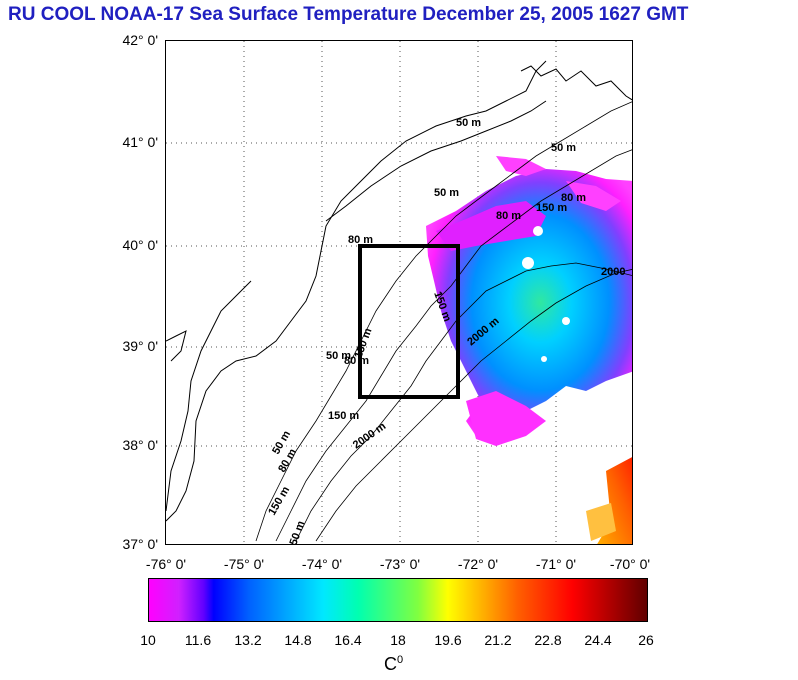 This screenshot has height=680, width=798. What do you see at coordinates (398, 600) in the screenshot?
I see `colorbar` at bounding box center [398, 600].